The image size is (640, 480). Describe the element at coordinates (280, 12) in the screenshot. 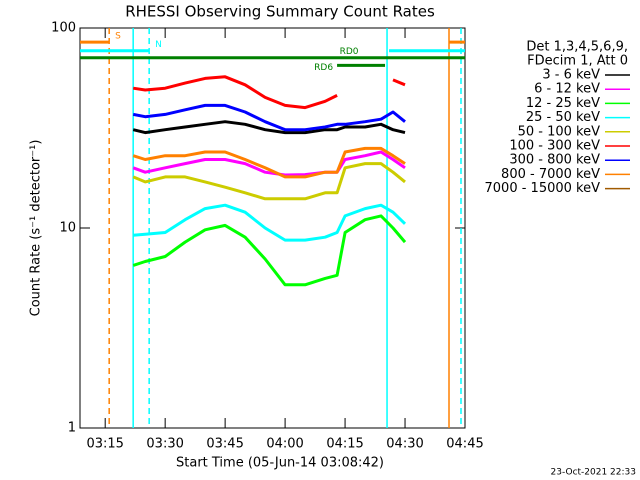

I see `chart-title: RHESSI Observing Summary Count Rates` at that location.